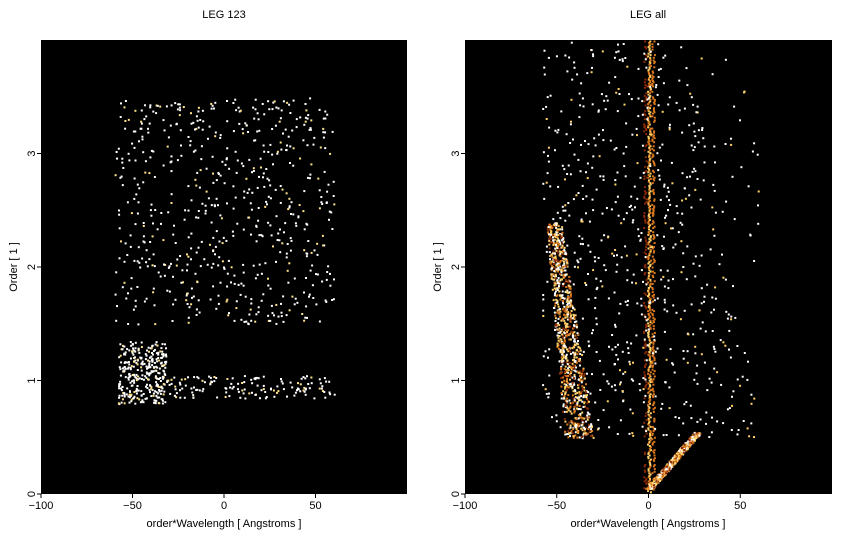 This screenshot has width=843, height=541. Describe the element at coordinates (648, 524) in the screenshot. I see `x-axis-label: order*Wavelength [ Angstroms ]` at that location.